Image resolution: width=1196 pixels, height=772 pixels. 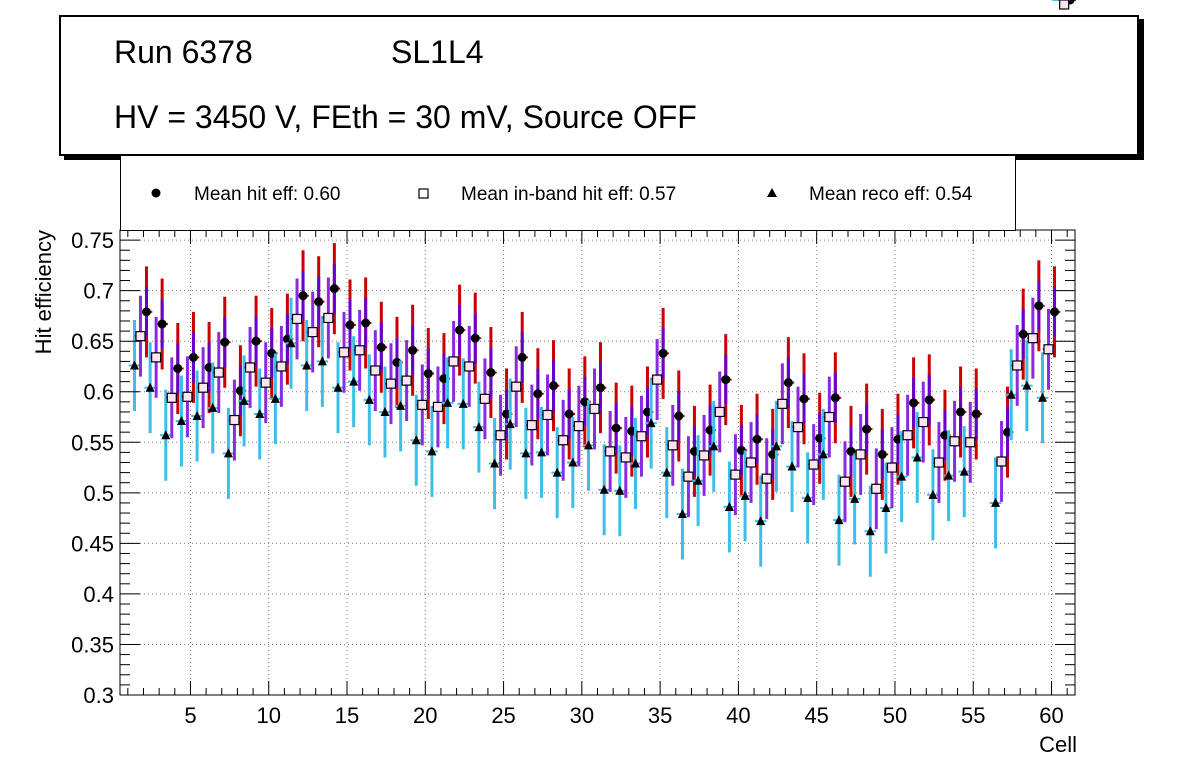 I want to click on y-tick-label: 0.4, so click(x=98, y=594).